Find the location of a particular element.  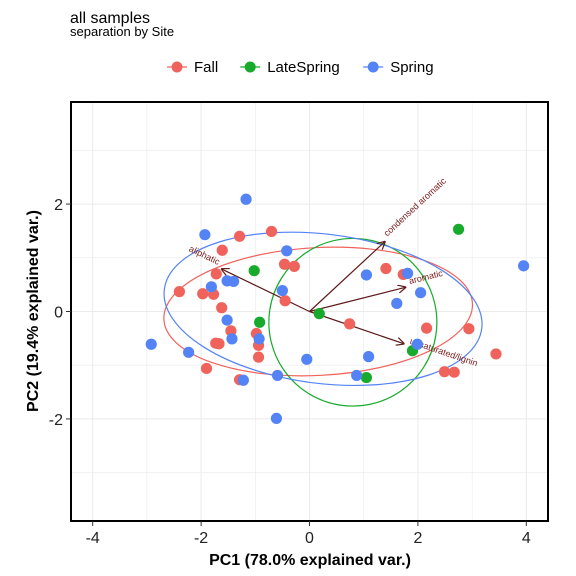

legend-item-latespring: LateSpring is located at coordinates (290, 67).